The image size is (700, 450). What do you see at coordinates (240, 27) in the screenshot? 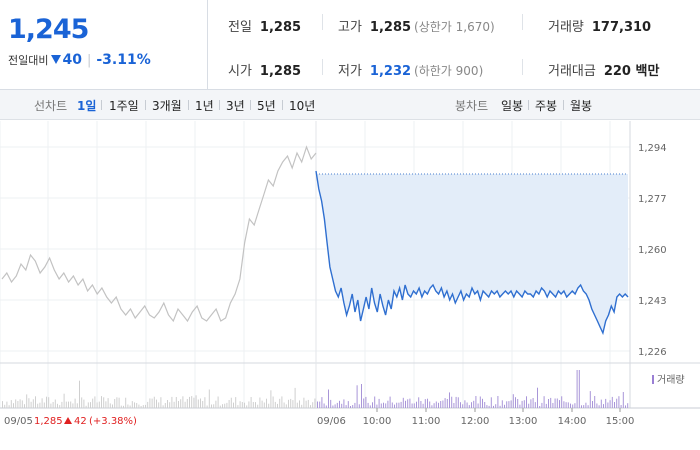
I see `prev-close-label: 전일` at bounding box center [240, 27].